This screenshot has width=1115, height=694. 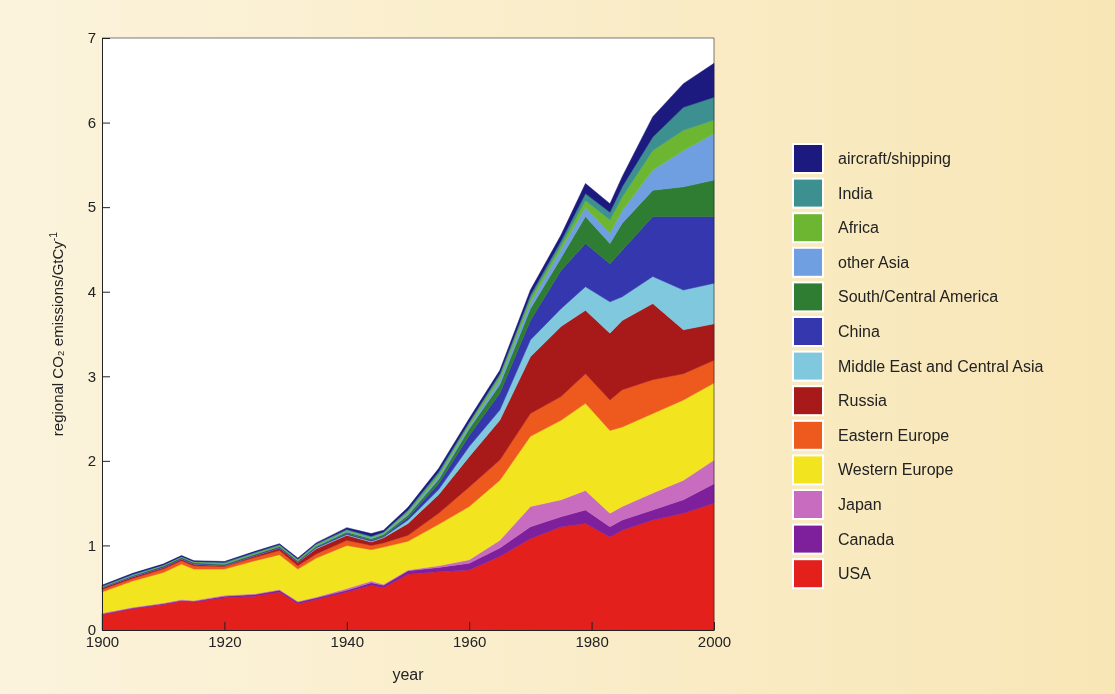 What do you see at coordinates (714, 641) in the screenshot?
I see `x-tick-label: 2000` at bounding box center [714, 641].